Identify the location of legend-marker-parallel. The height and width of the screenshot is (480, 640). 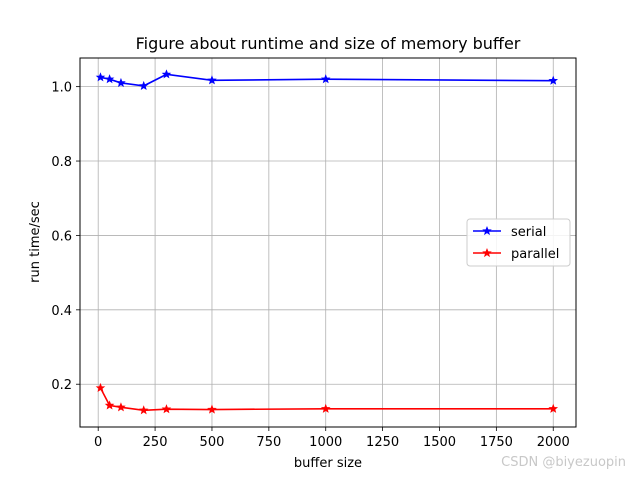
(487, 252).